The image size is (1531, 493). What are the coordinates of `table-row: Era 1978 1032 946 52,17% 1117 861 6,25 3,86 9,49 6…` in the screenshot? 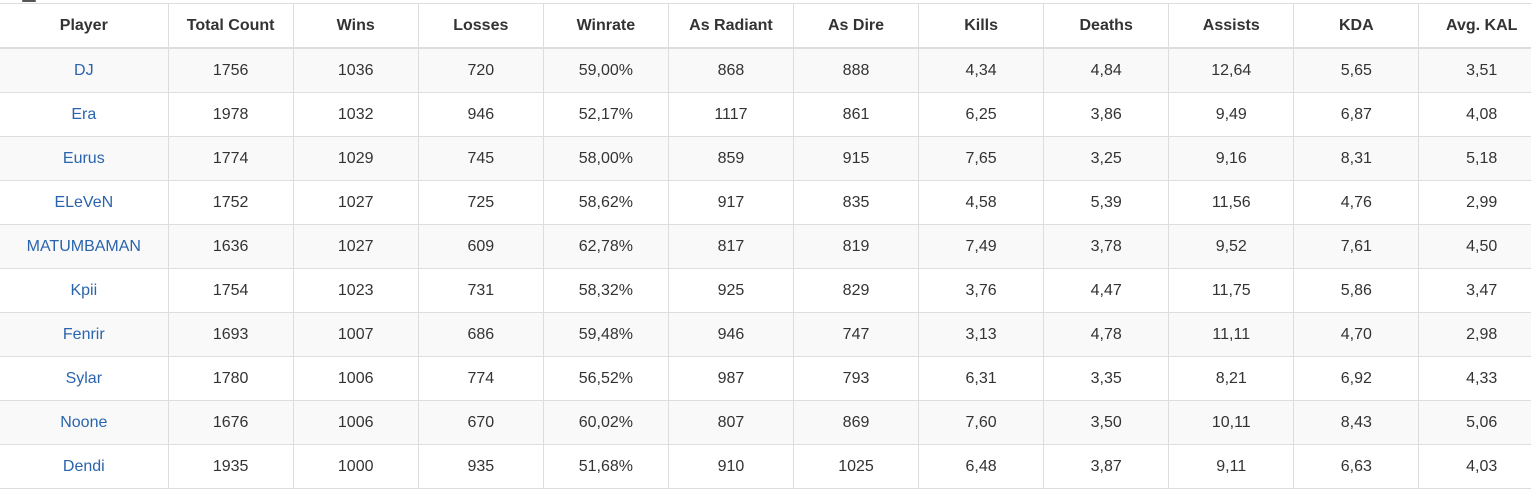 It's located at (765, 114).